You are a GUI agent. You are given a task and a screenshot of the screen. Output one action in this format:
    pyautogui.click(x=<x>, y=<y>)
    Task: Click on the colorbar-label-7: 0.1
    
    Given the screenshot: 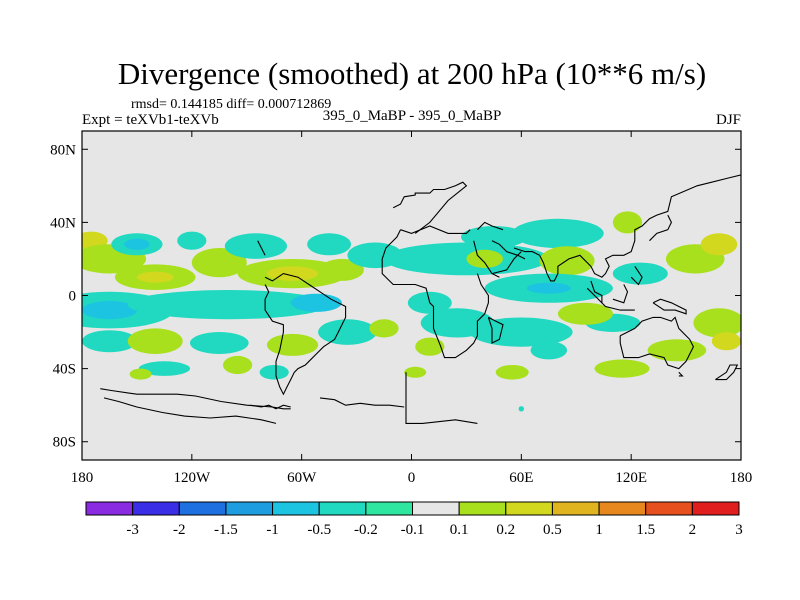 What is the action you would take?
    pyautogui.click(x=459, y=530)
    